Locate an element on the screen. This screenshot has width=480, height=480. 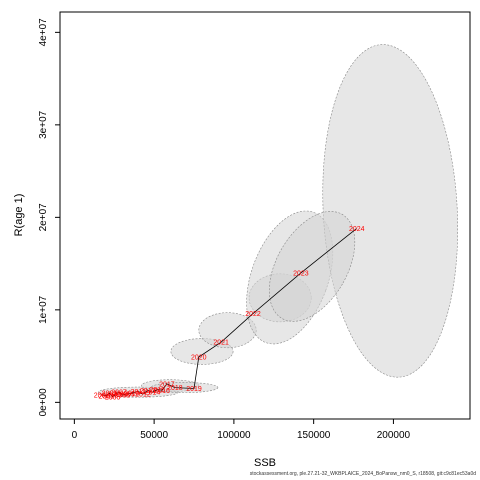
x-tick-label-4: 200000 is located at coordinates (394, 435).